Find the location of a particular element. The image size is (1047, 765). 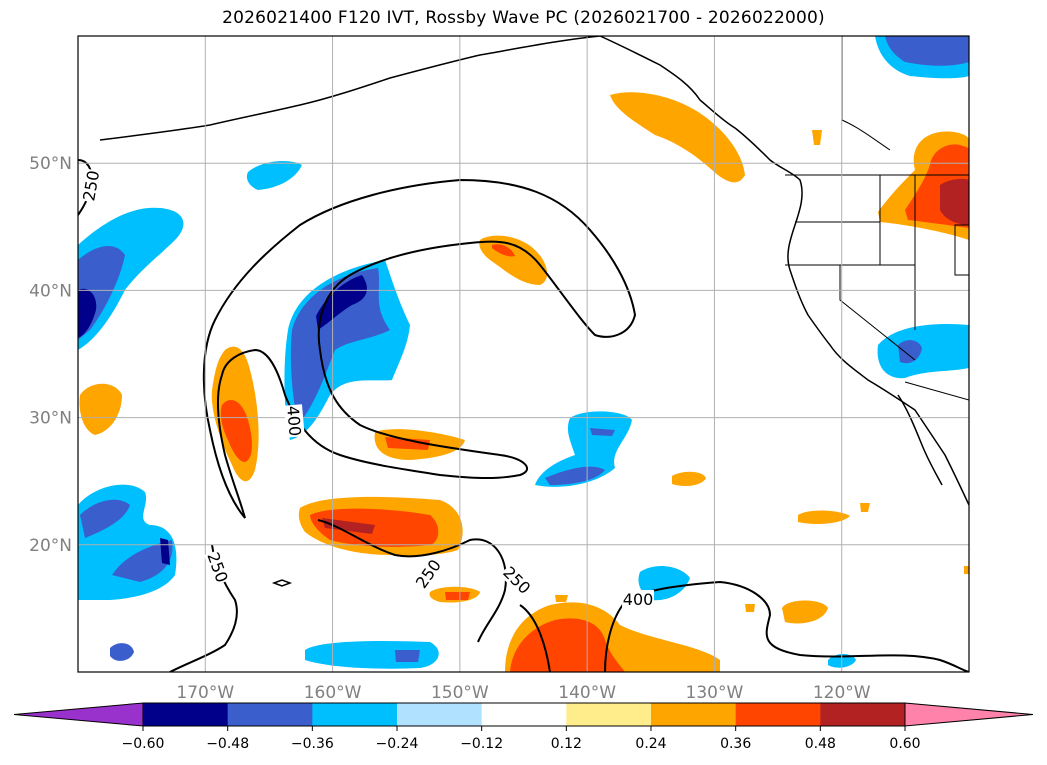

colorbar-tick-label: 0.12 is located at coordinates (566, 744).